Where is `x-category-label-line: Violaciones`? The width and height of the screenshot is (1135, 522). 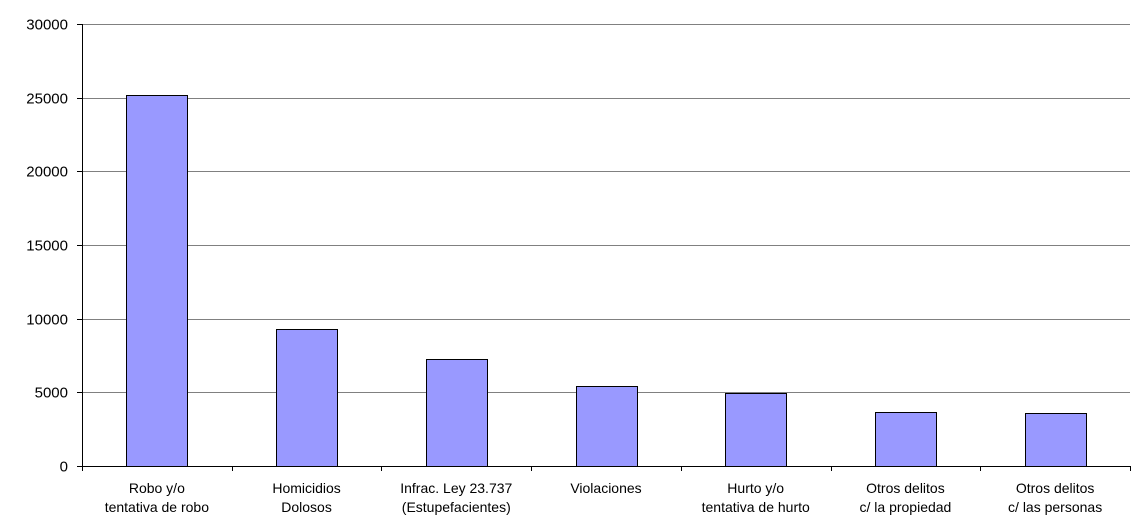 x-category-label-line: Violaciones is located at coordinates (605, 488).